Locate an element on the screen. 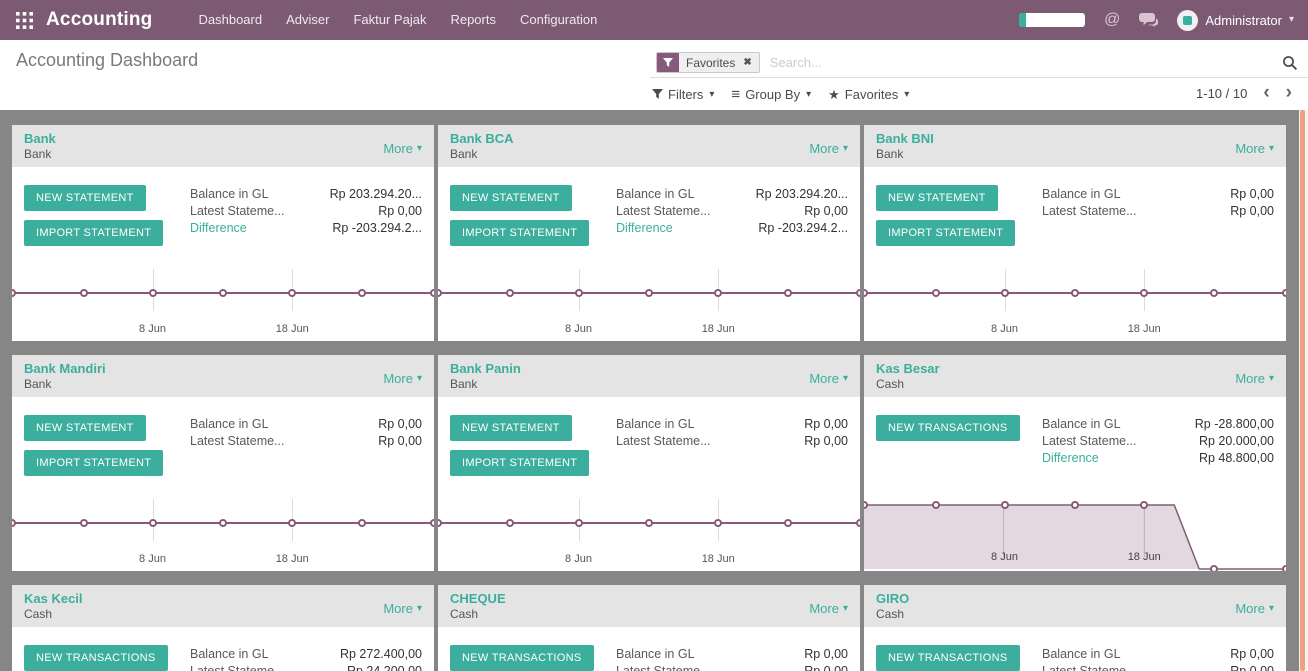 The width and height of the screenshot is (1308, 671). search-icon is located at coordinates (1290, 63).